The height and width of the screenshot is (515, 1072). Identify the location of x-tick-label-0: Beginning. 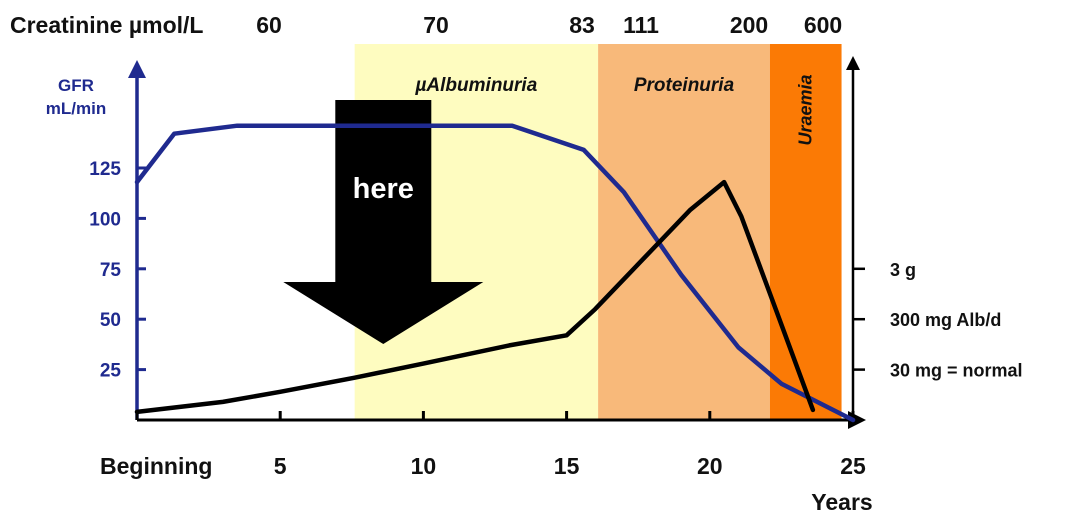
(156, 466).